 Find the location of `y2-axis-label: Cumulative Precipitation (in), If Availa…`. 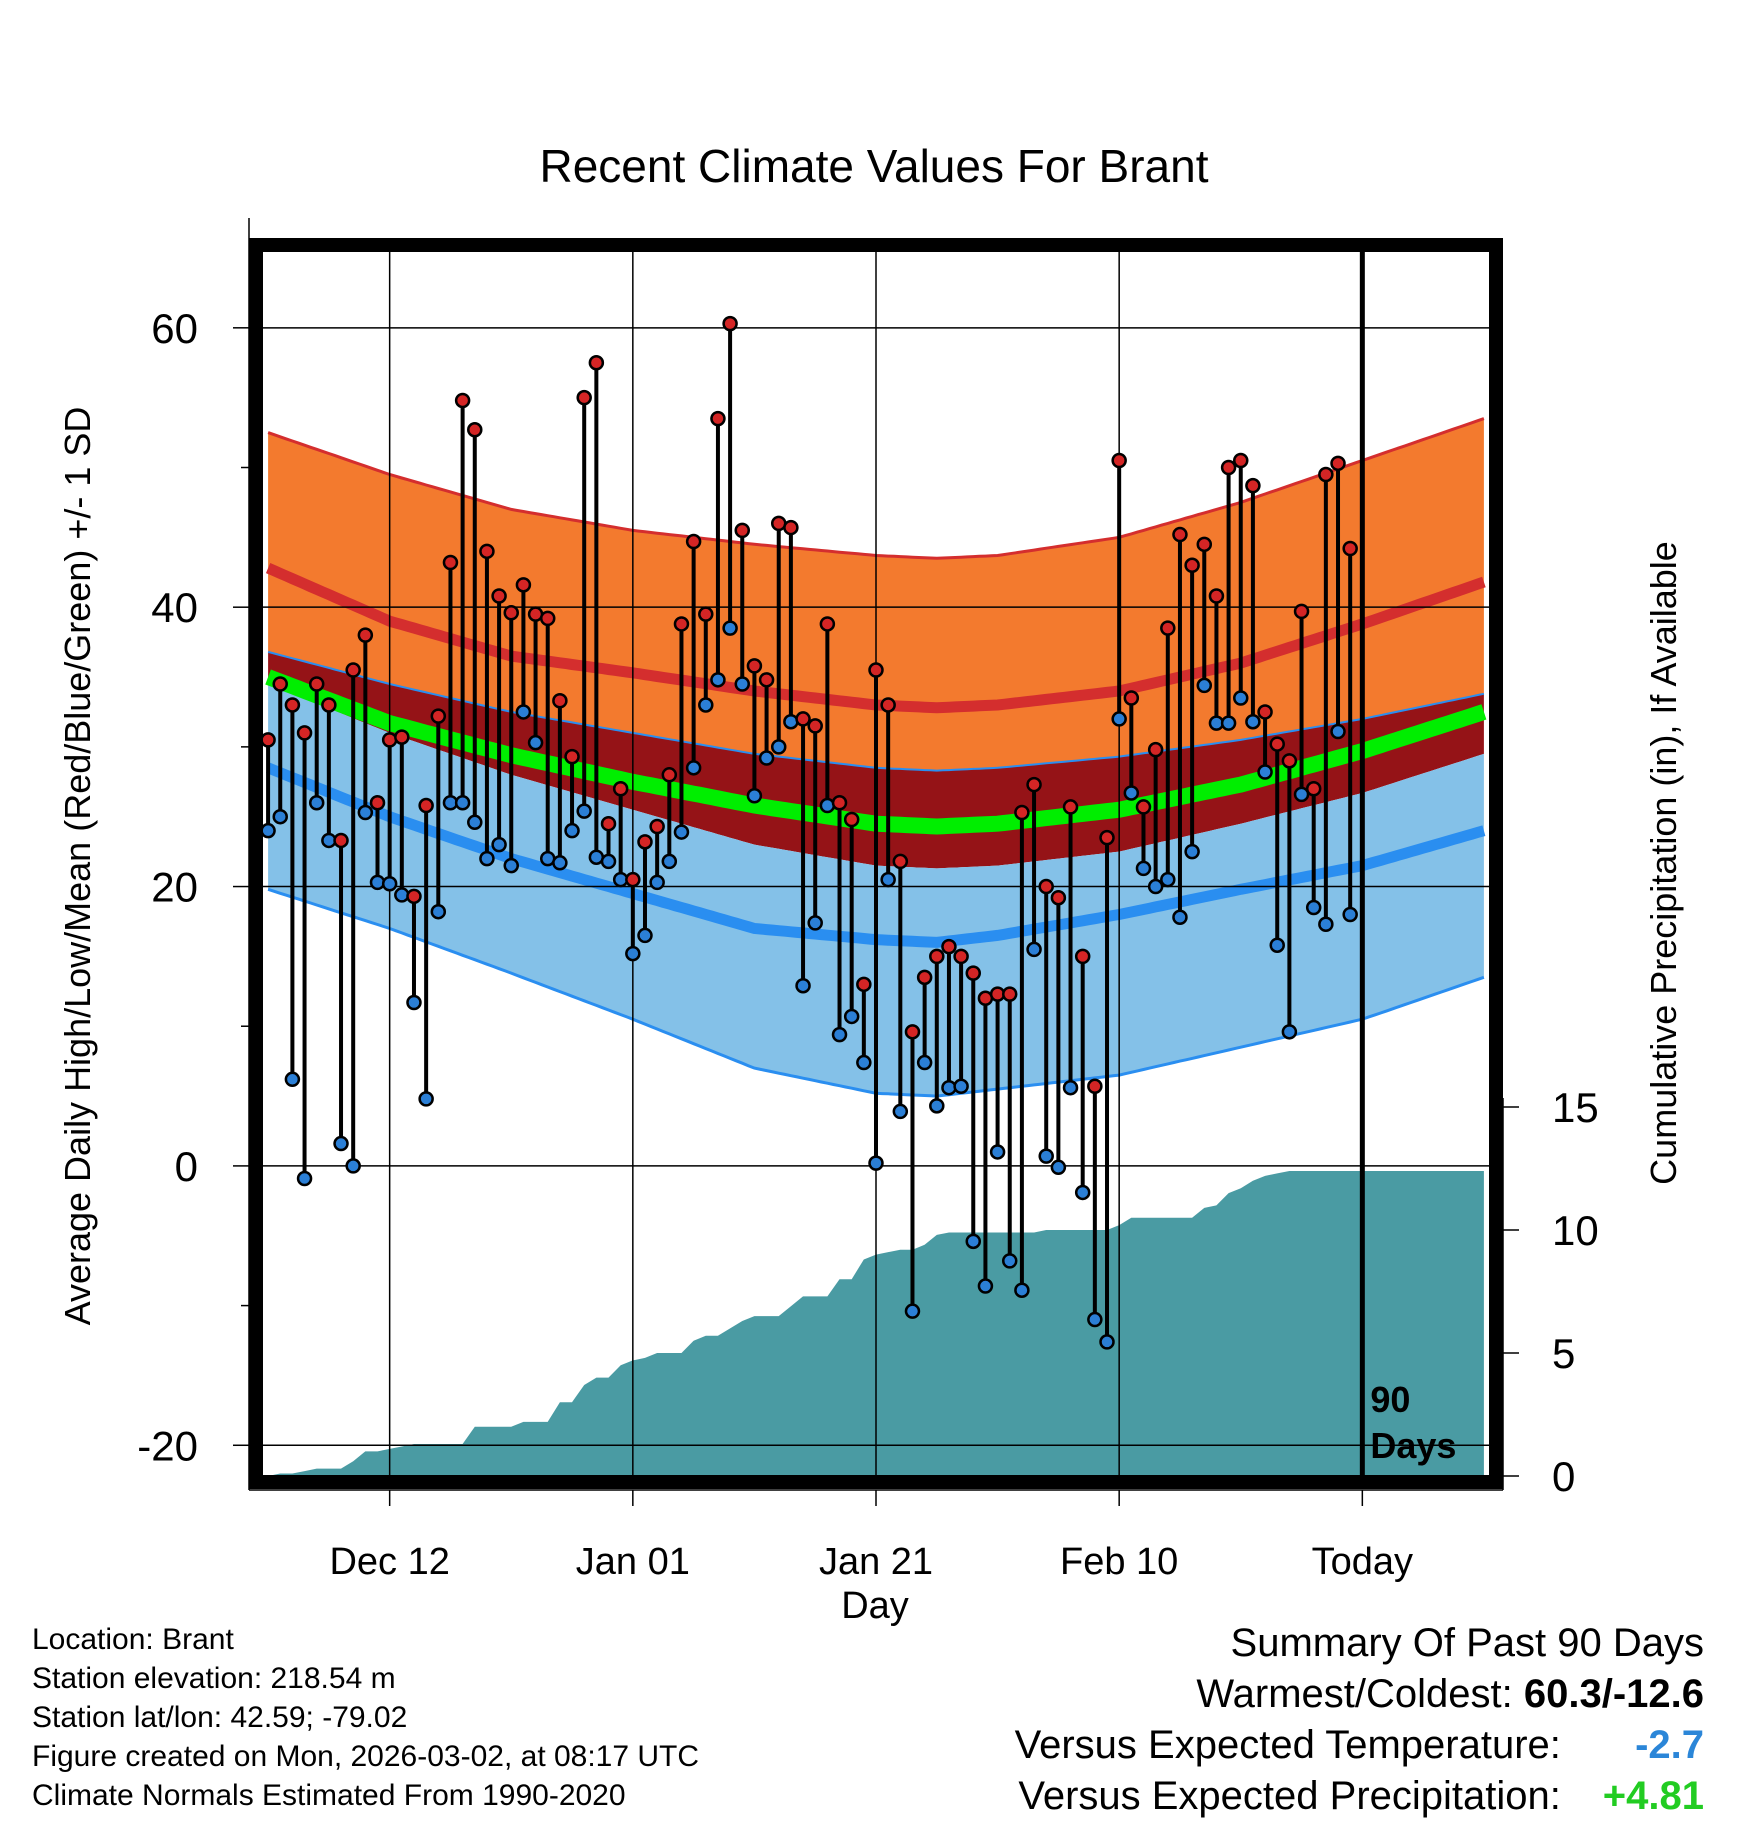

y2-axis-label: Cumulative Precipitation (in), If Availa… is located at coordinates (1663, 863).